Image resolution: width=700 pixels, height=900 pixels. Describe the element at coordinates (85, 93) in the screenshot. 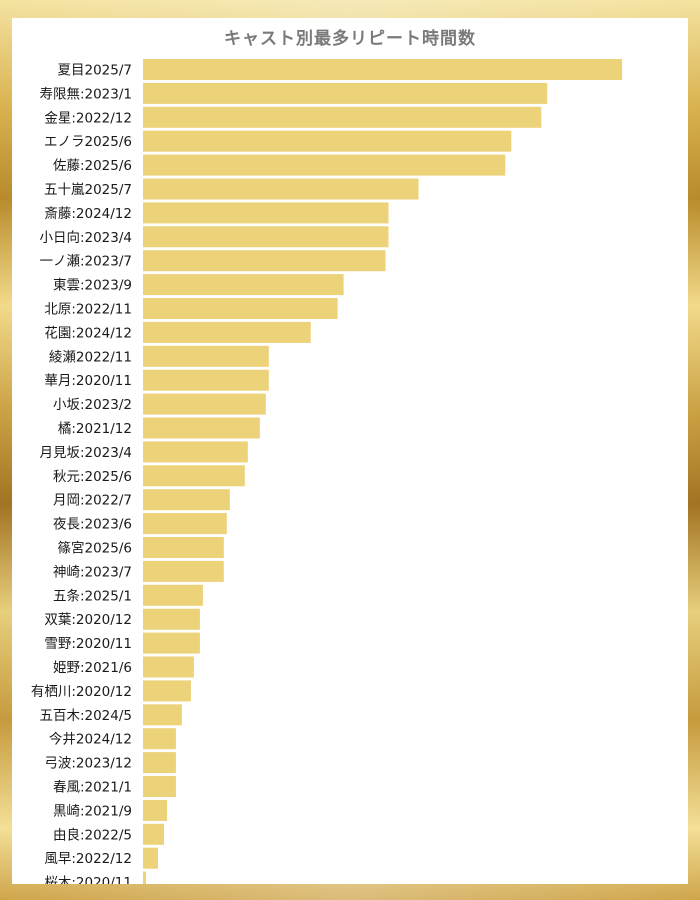

I see `category-label: 寿限無:2023/1` at that location.